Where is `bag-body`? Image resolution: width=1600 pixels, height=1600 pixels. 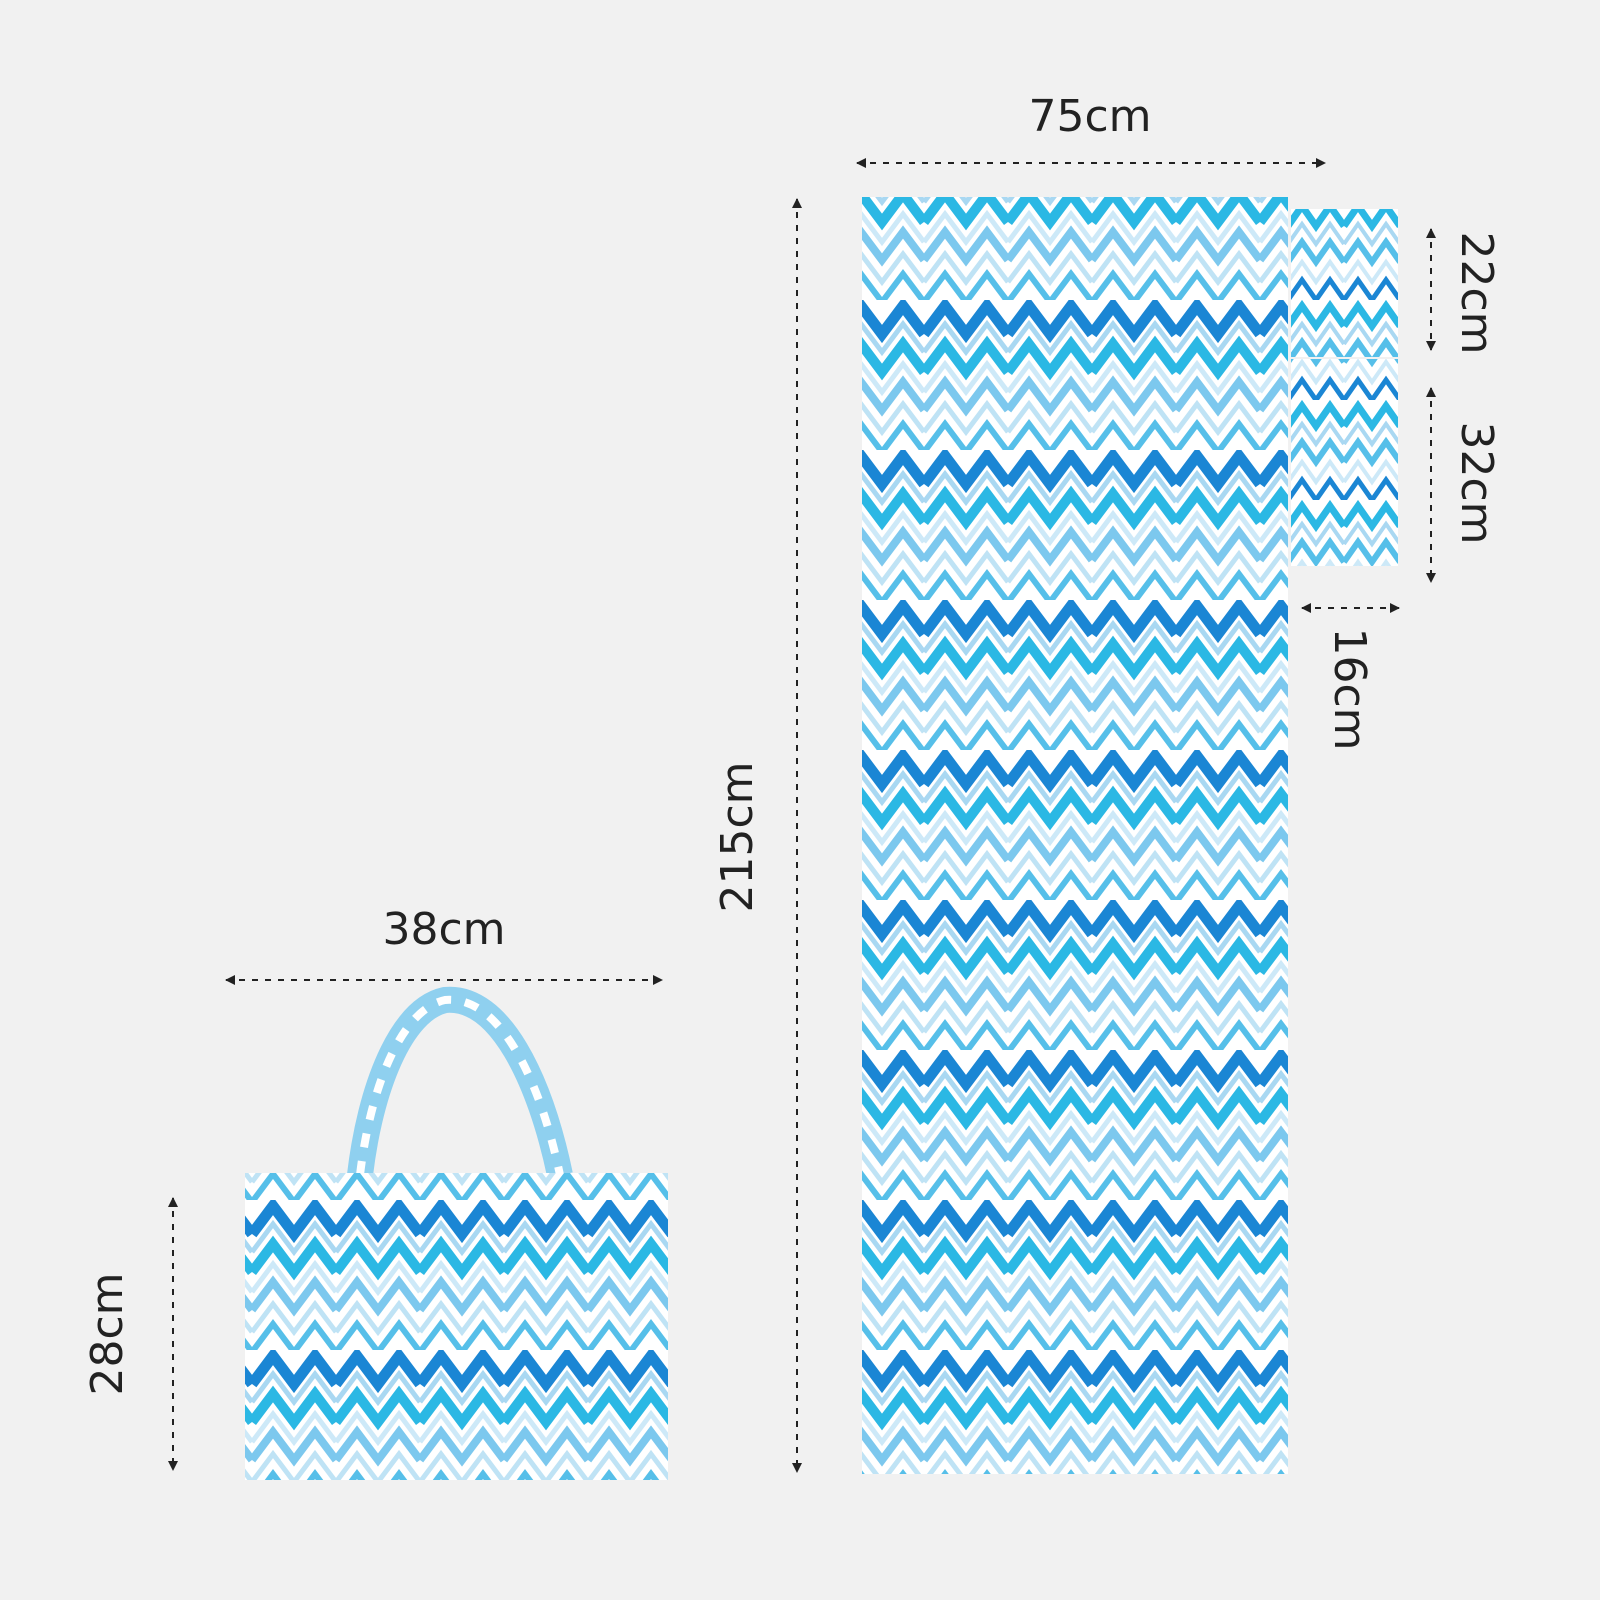
bag-body is located at coordinates (456, 1326).